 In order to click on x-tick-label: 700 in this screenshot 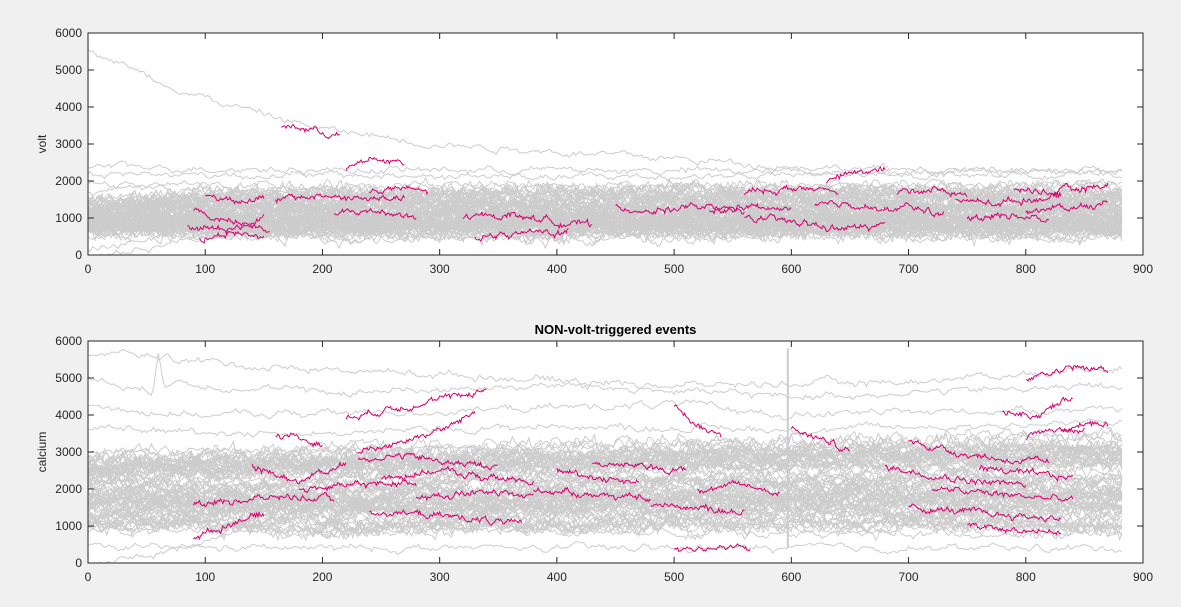, I will do `click(909, 577)`.